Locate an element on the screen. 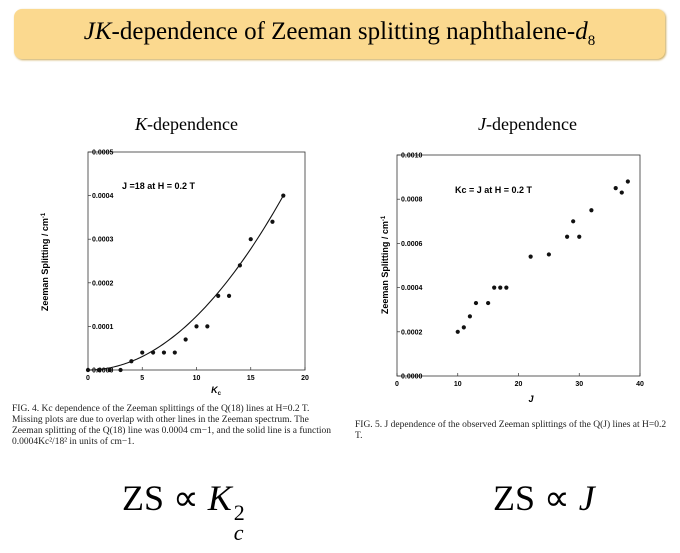  left-x-tick-label: 10 is located at coordinates (197, 378).